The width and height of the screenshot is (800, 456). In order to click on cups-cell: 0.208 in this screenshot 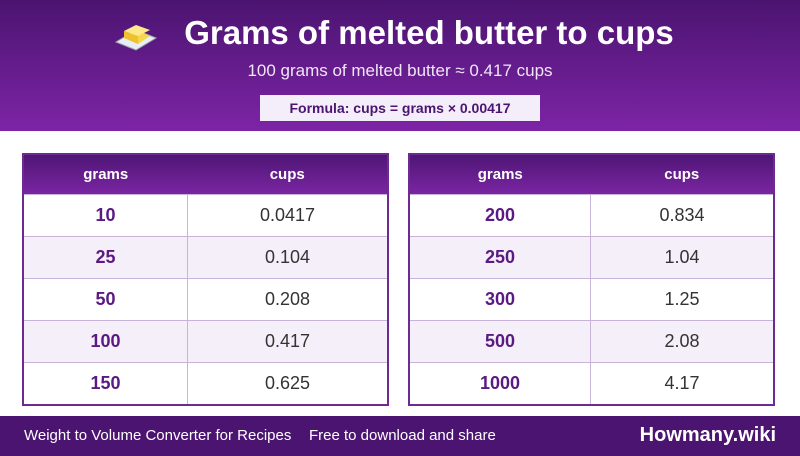, I will do `click(287, 299)`.